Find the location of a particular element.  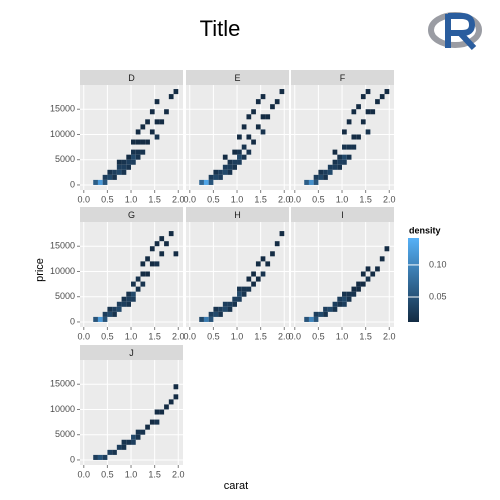

strip-label: J is located at coordinates (131, 353).